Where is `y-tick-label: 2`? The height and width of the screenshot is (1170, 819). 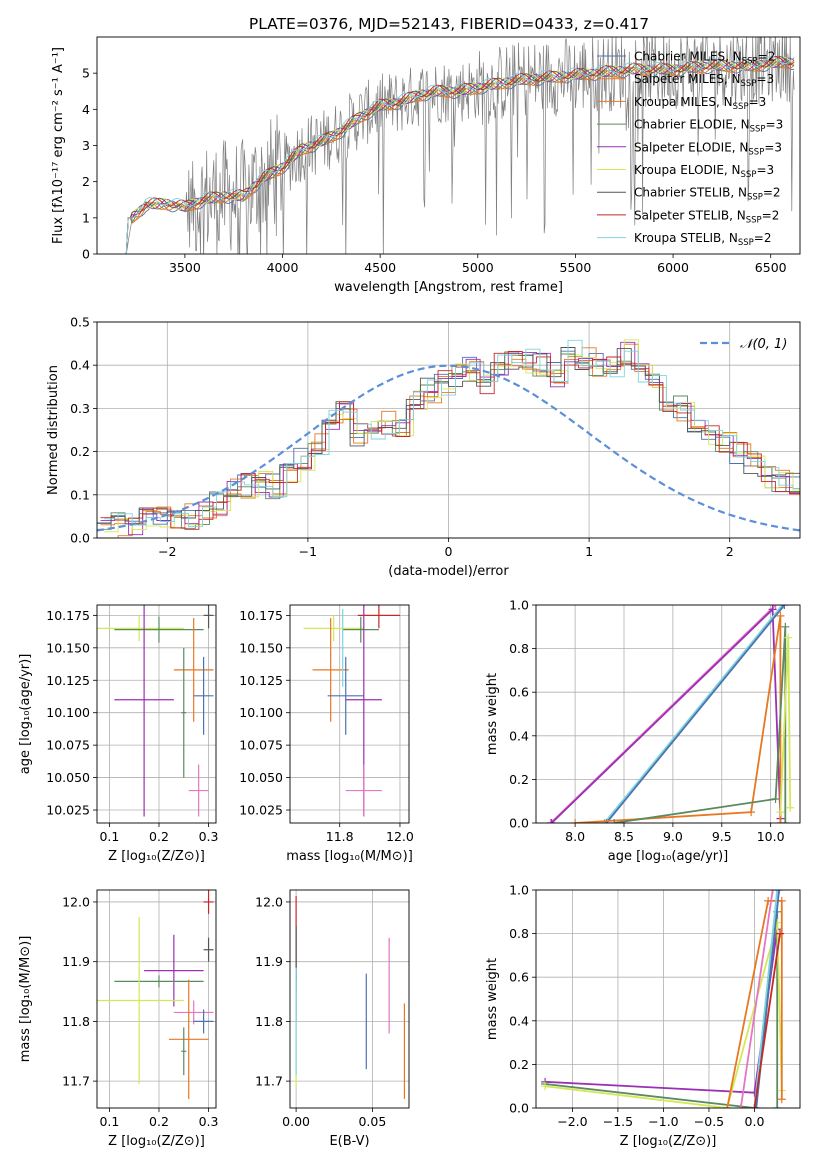
y-tick-label: 2 is located at coordinates (86, 181).